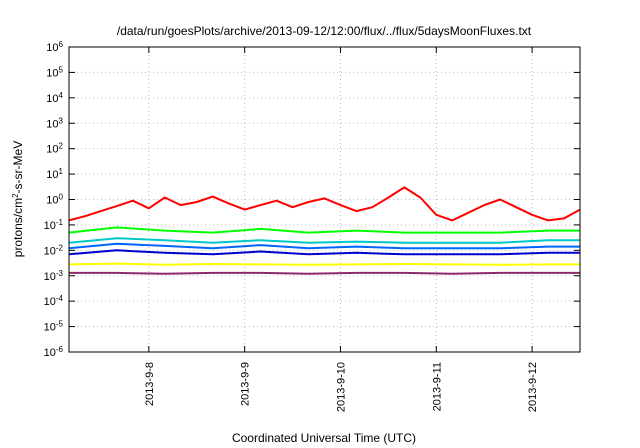 The height and width of the screenshot is (448, 640). I want to click on y-tick-exponent: -4, so click(60, 298).